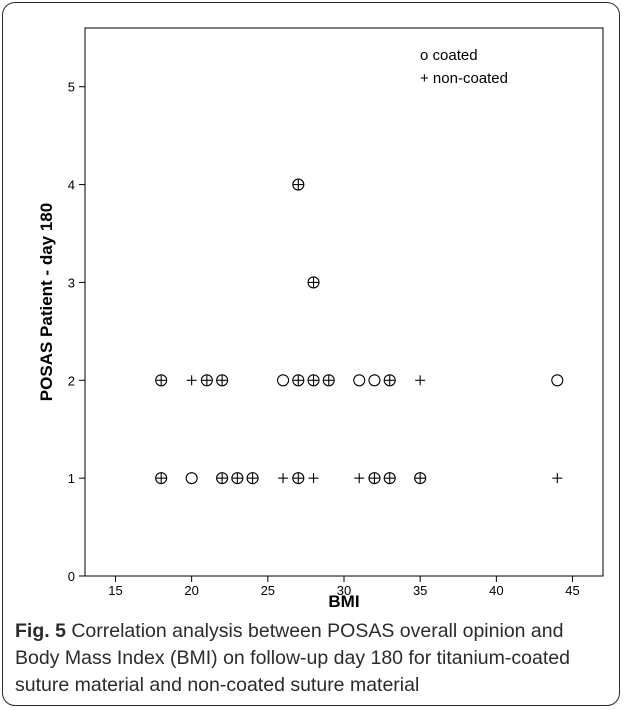 The width and height of the screenshot is (625, 710). I want to click on x-tick-label: 40, so click(496, 590).